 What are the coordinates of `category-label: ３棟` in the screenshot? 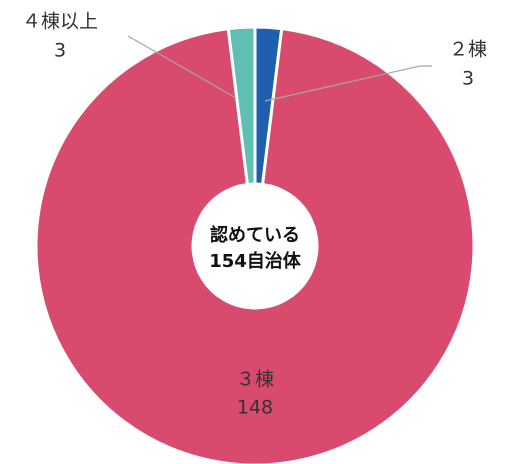 It's located at (255, 380).